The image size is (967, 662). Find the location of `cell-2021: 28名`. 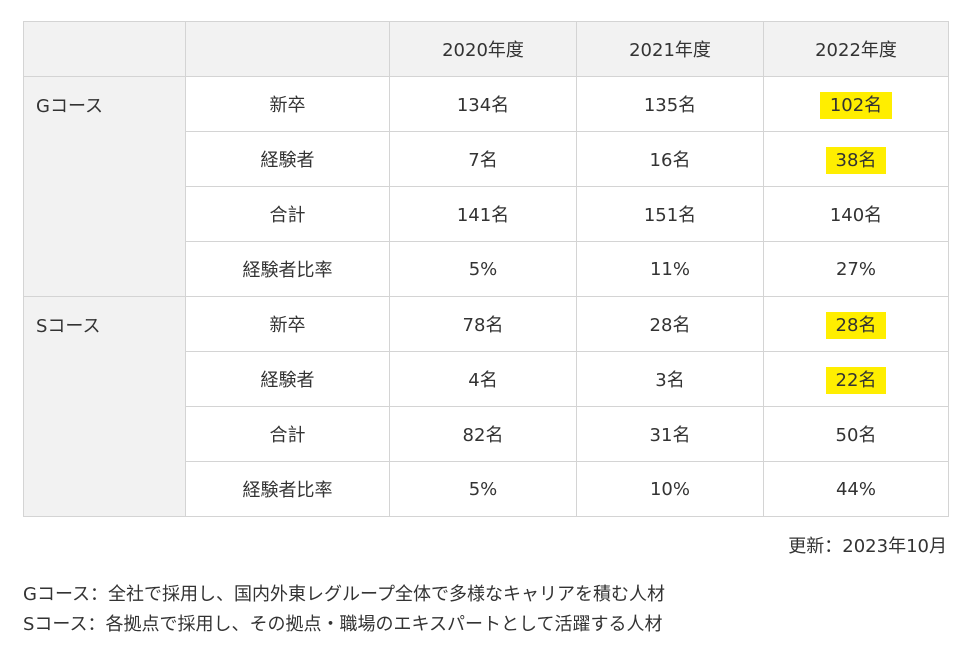

cell-2021: 28名 is located at coordinates (670, 324).